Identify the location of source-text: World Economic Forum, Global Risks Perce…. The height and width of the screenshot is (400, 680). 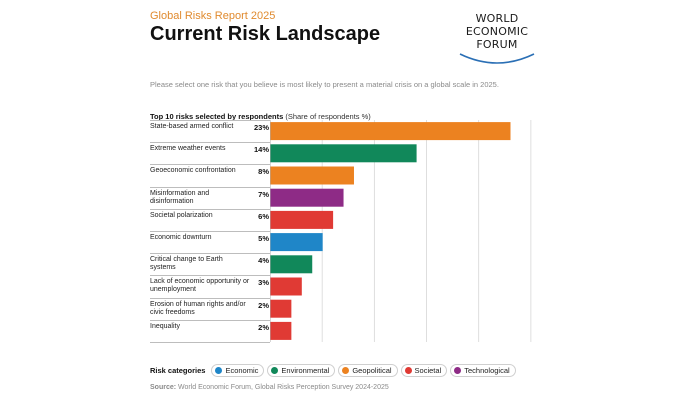
(283, 387).